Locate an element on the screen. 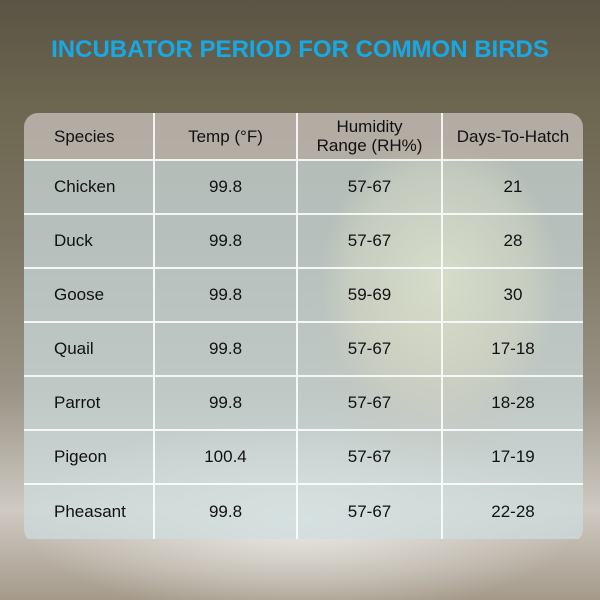 This screenshot has width=600, height=600. cell-days: 22-28 is located at coordinates (513, 512).